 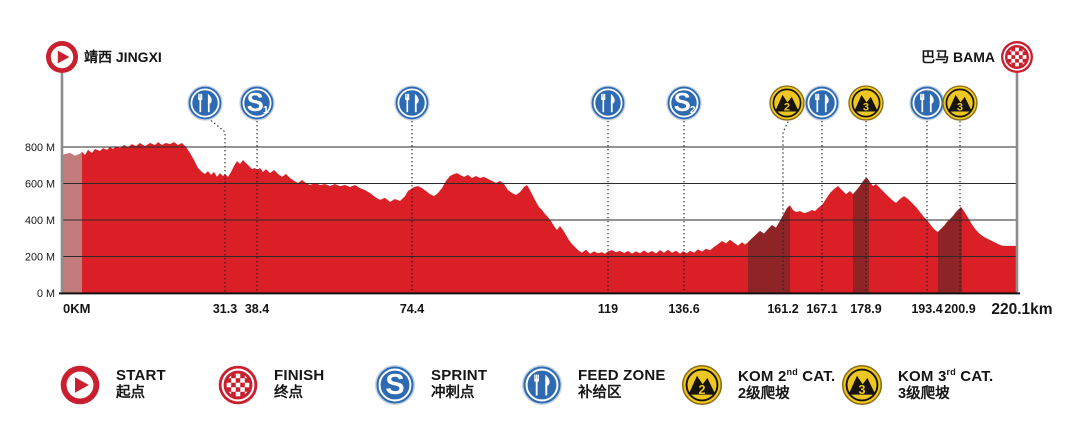 What do you see at coordinates (123, 57) in the screenshot?
I see `start-city-label: 靖西 JINGXI` at bounding box center [123, 57].